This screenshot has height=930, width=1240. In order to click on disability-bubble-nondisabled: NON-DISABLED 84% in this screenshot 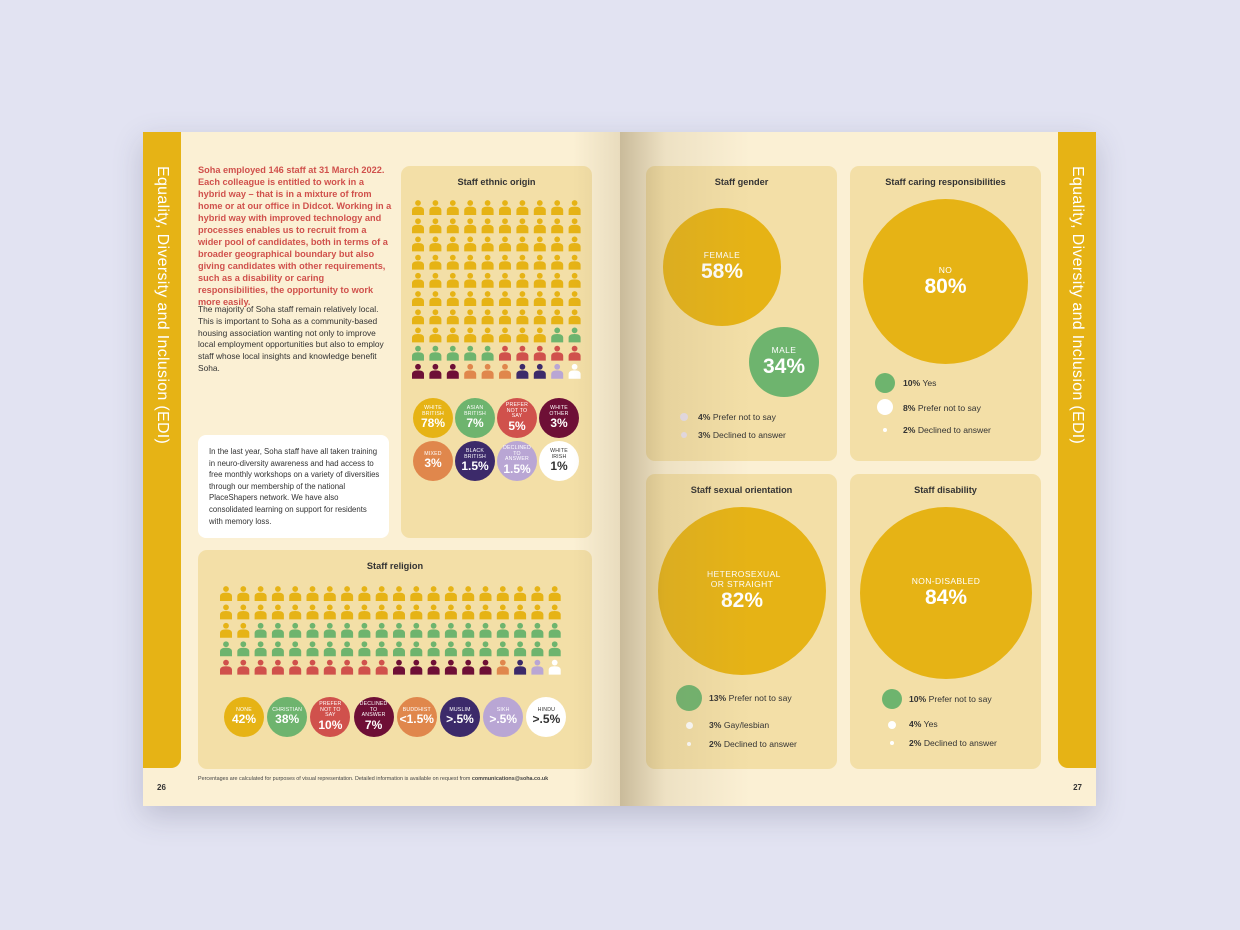, I will do `click(946, 593)`.